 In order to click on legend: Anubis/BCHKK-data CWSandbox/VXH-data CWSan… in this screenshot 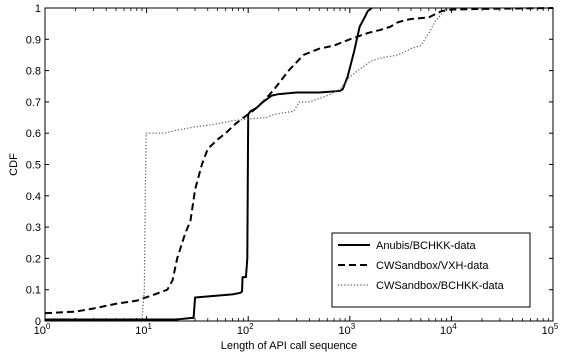, I will do `click(431, 270)`.